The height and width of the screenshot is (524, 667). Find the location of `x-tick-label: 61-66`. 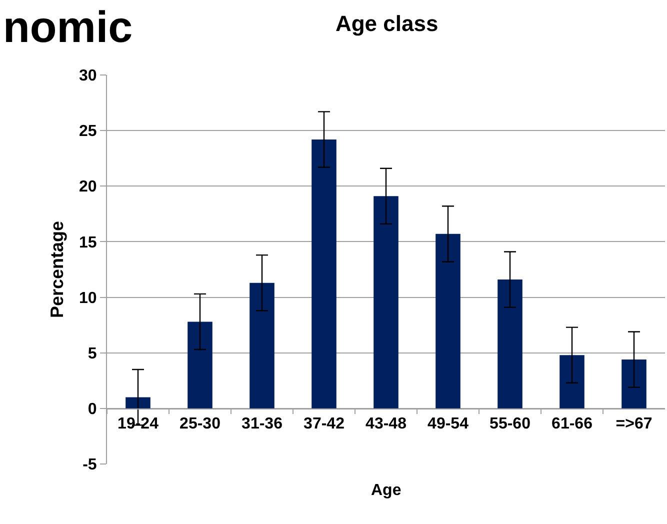

x-tick-label: 61-66 is located at coordinates (572, 424).